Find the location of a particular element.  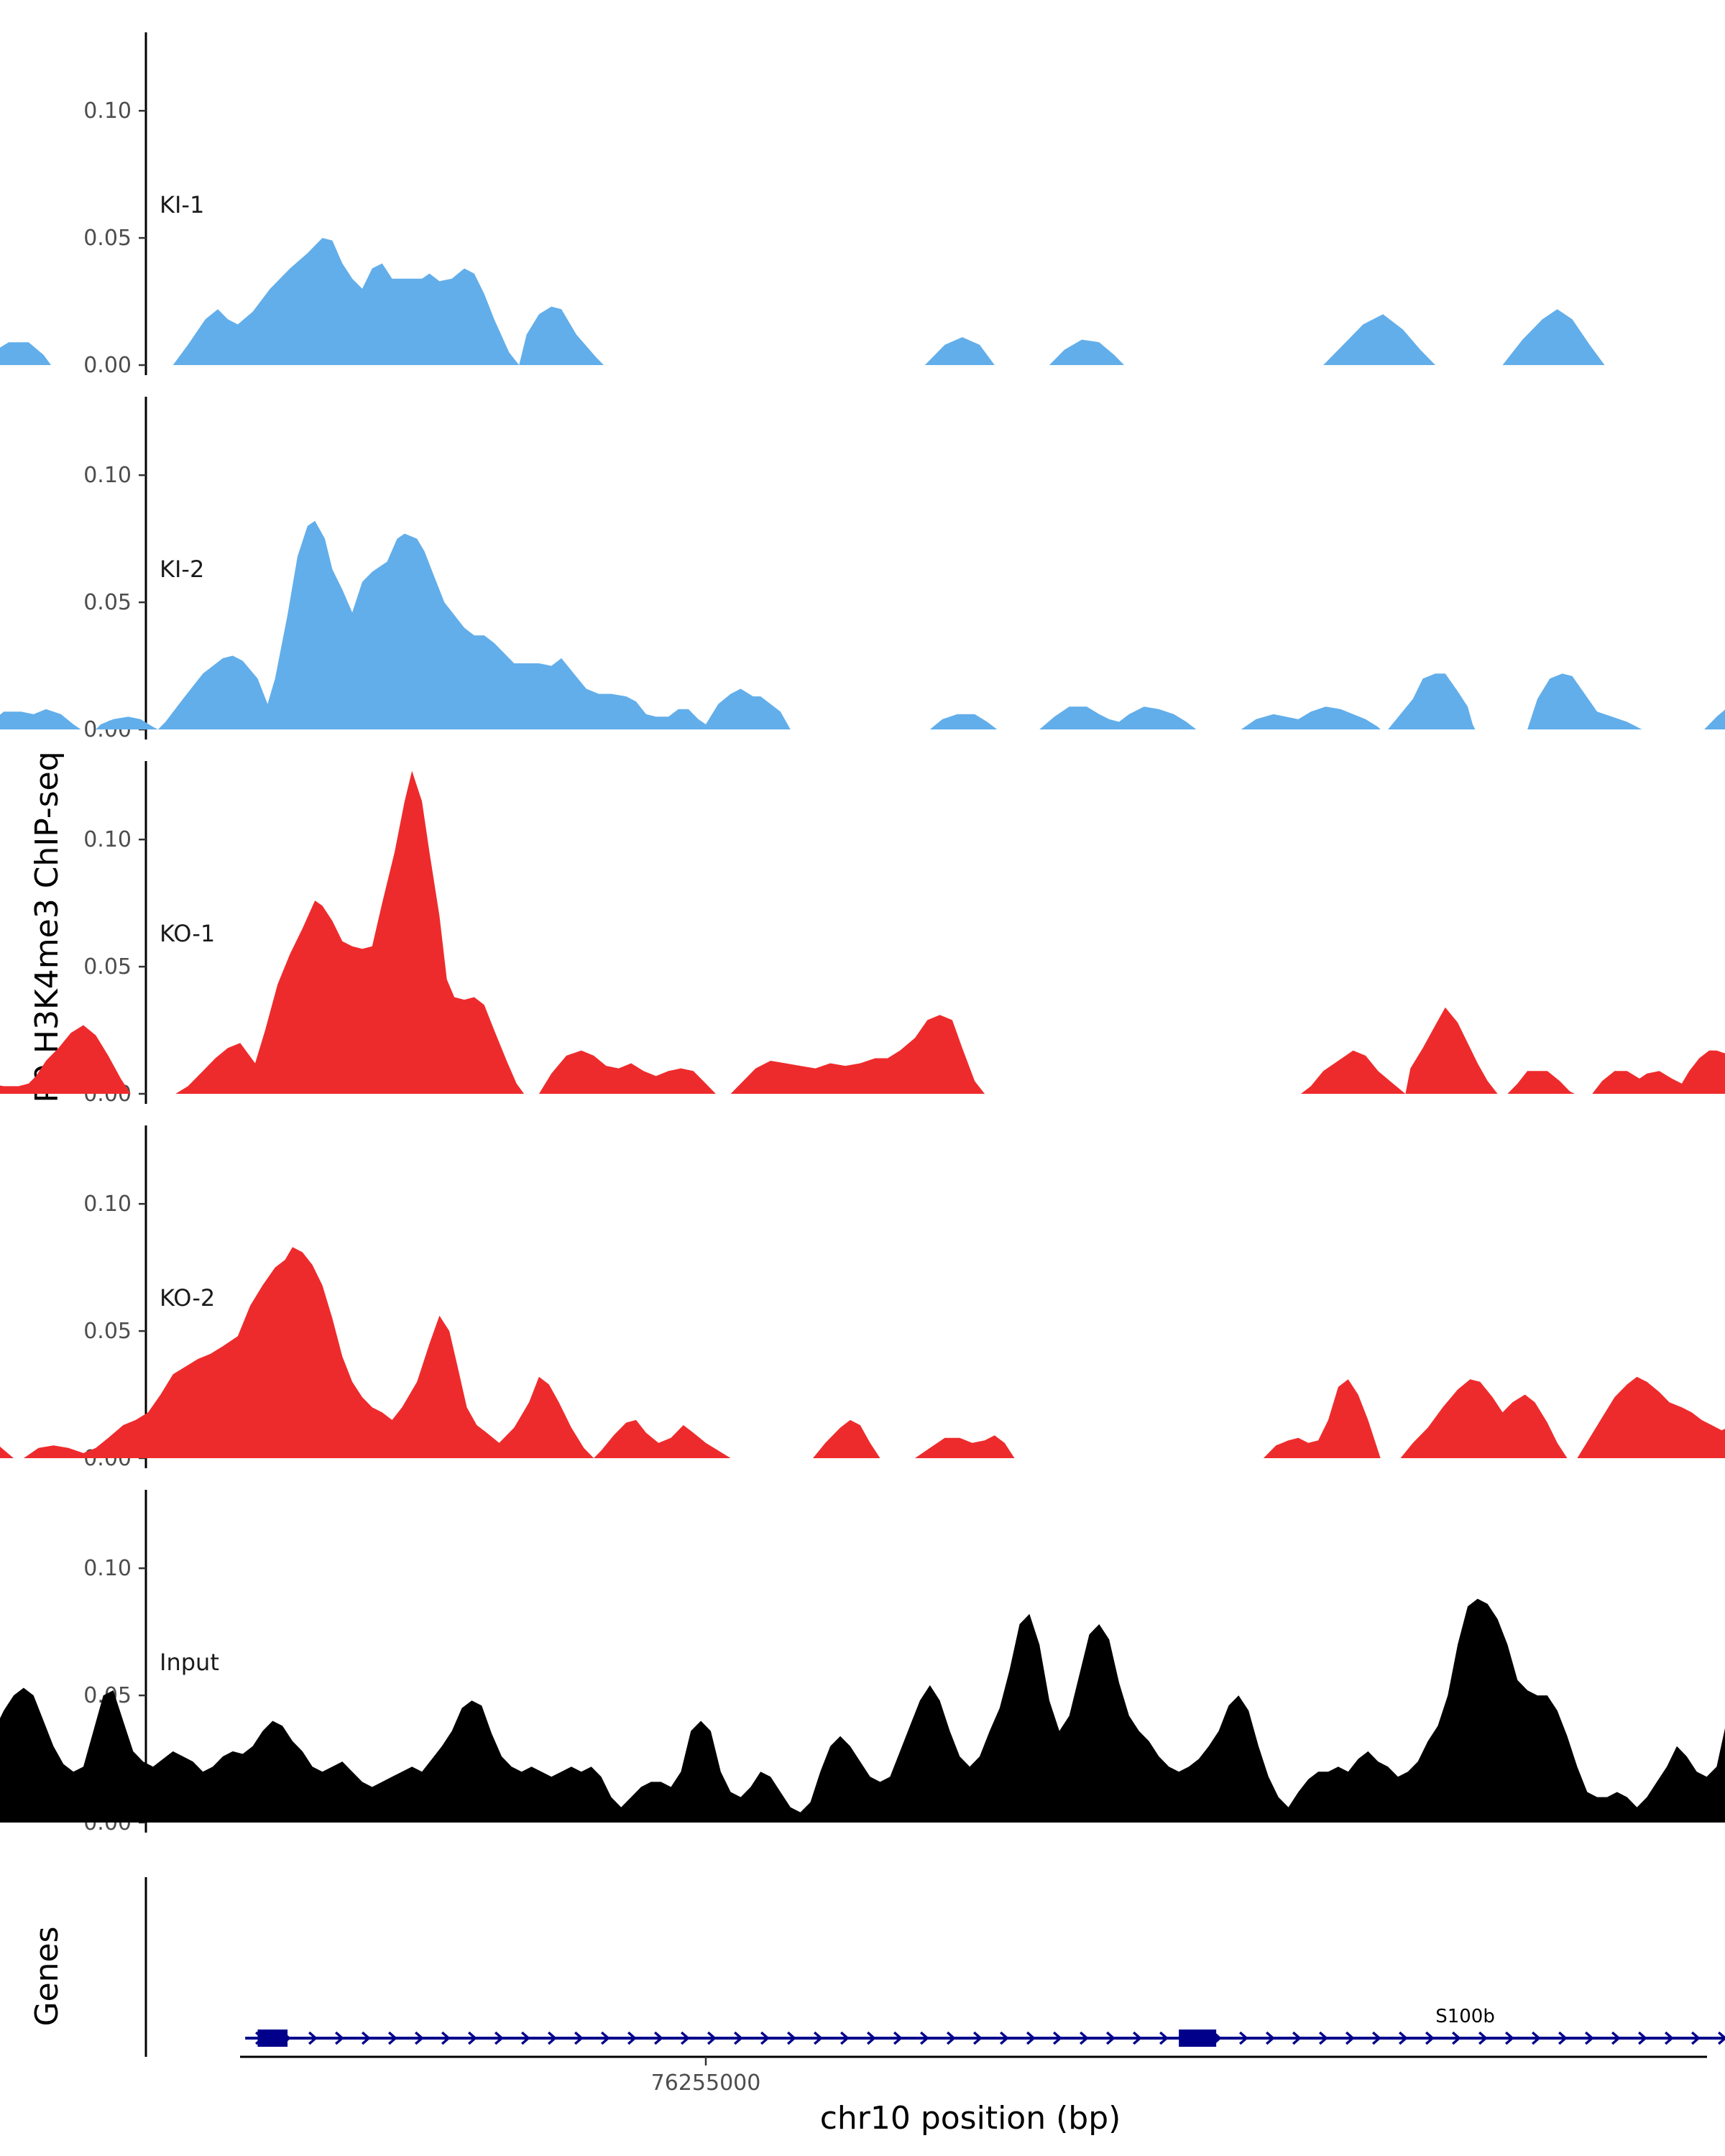

x-axis: 7625500076260000 is located at coordinates (973, 2075).